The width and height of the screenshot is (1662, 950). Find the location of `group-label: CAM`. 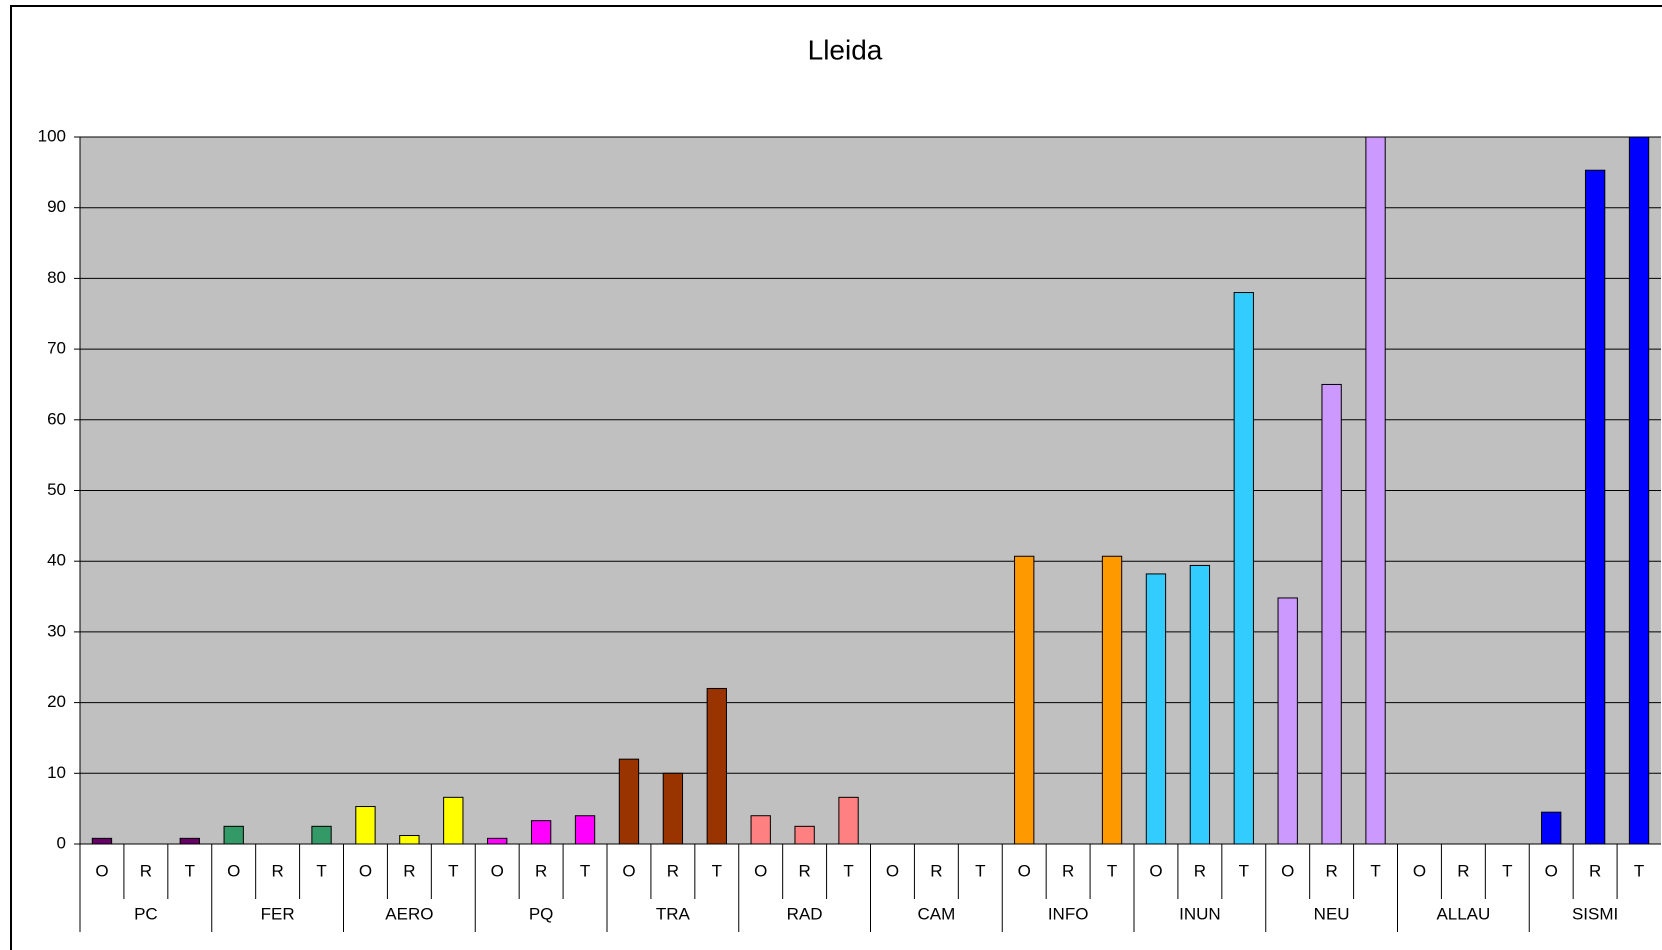

group-label: CAM is located at coordinates (936, 913).